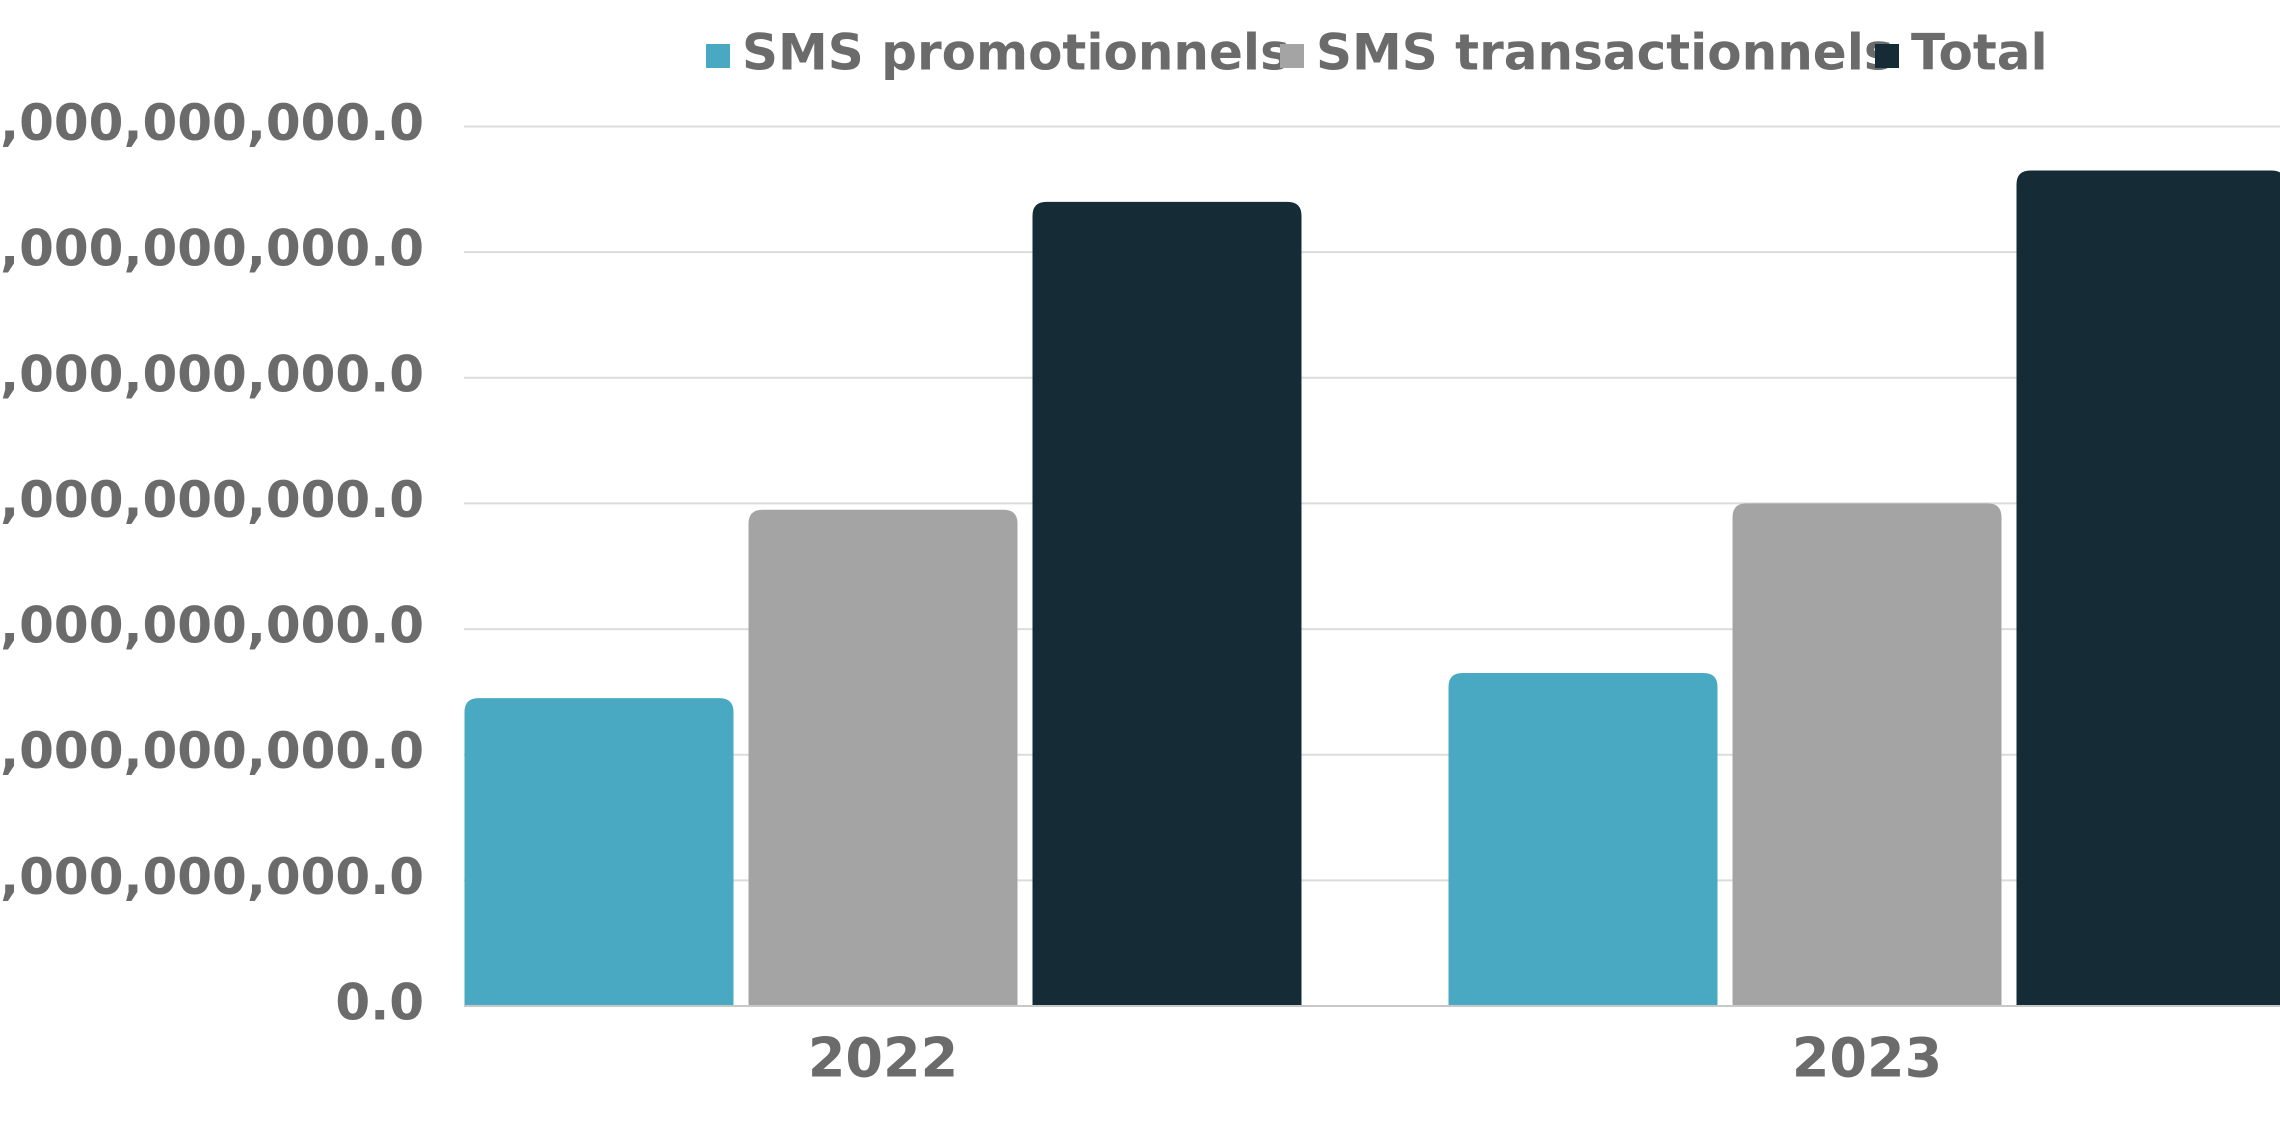 The height and width of the screenshot is (1122, 2280). I want to click on y-tick-label: 6,000,000,000.0, so click(212, 626).